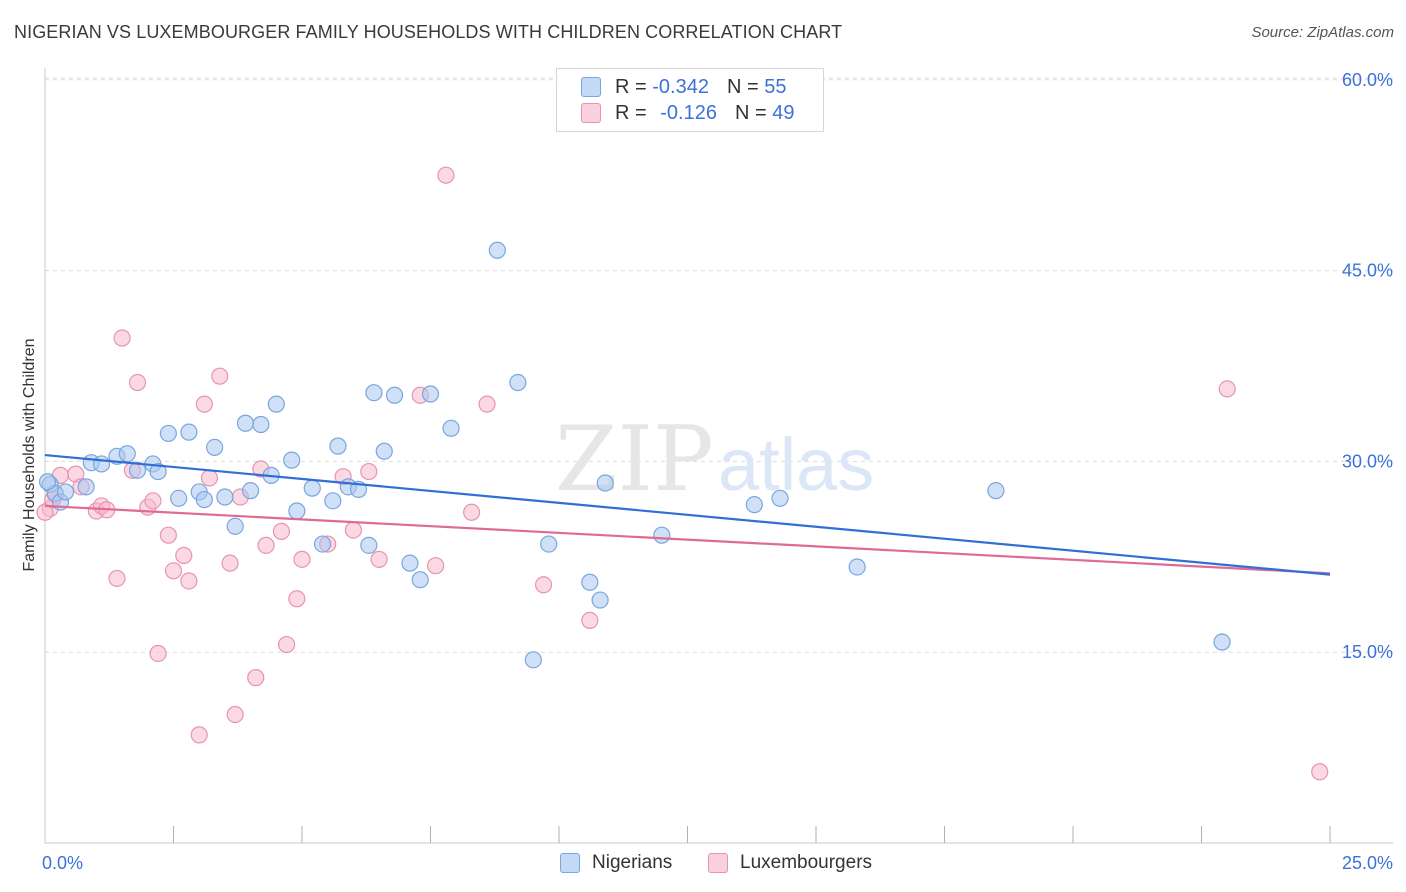 This screenshot has height=892, width=1406. What do you see at coordinates (1367, 461) in the screenshot?
I see `y-tick-label: 30.0%` at bounding box center [1367, 461].